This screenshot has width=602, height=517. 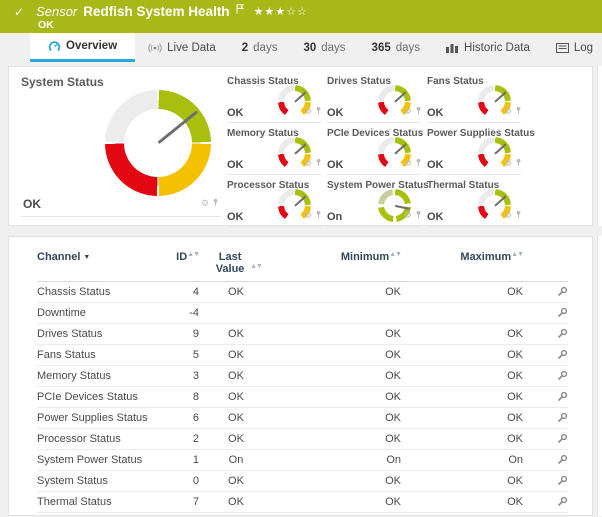 What do you see at coordinates (462, 460) in the screenshot?
I see `channel-maximum: On` at bounding box center [462, 460].